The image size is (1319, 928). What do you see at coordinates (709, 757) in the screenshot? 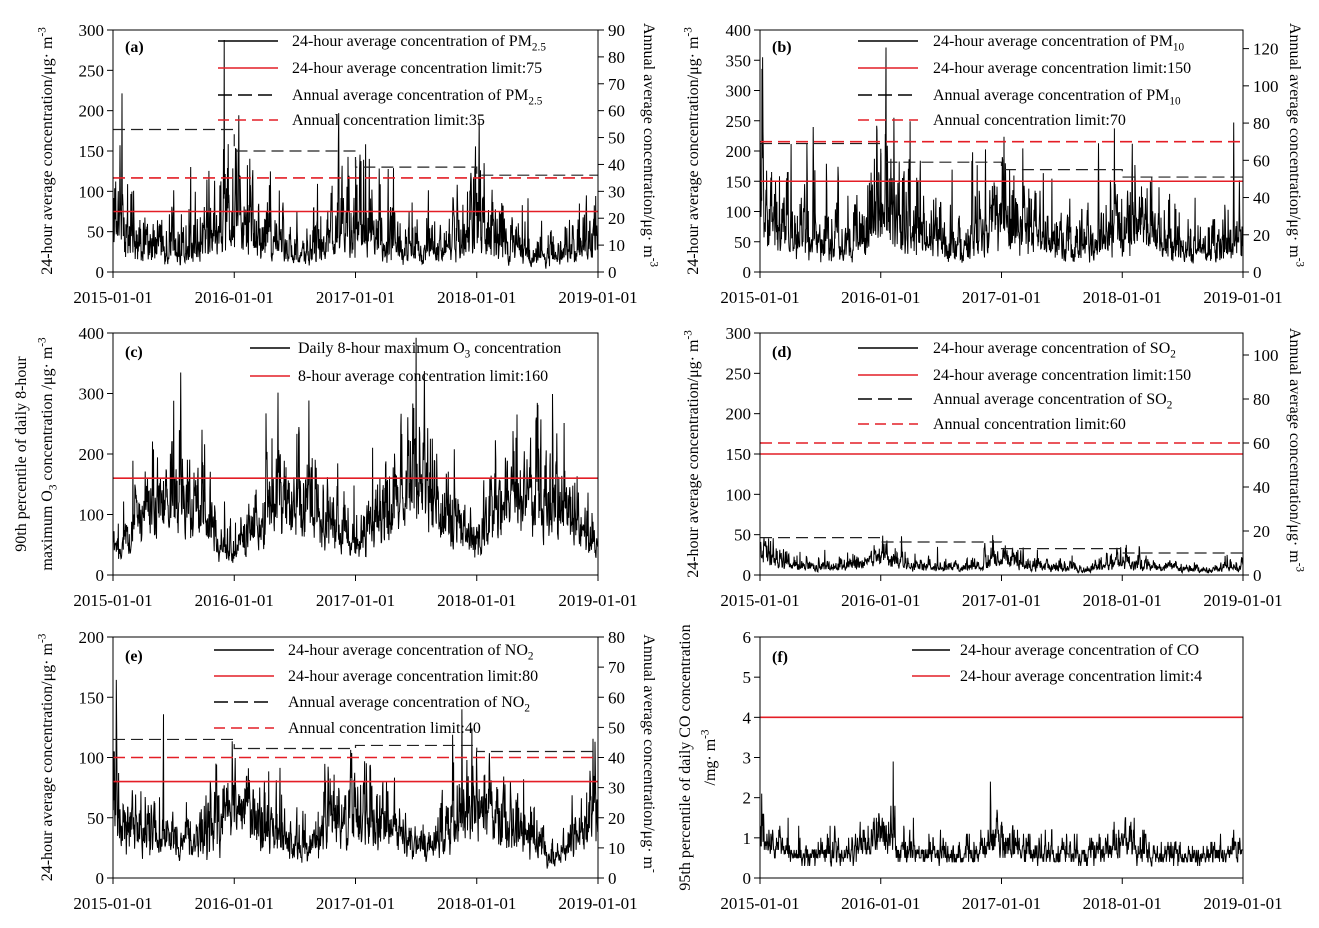
I see `y-axis-title: /mg· m-3` at bounding box center [709, 757].